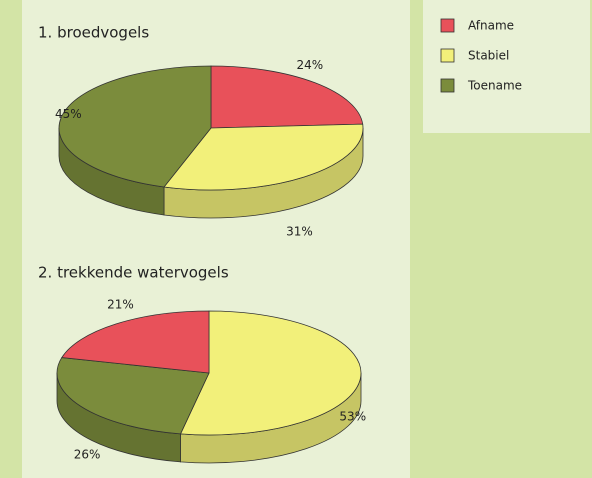 This screenshot has height=478, width=592. Describe the element at coordinates (488, 56) in the screenshot. I see `legend-label: Stabiel` at that location.